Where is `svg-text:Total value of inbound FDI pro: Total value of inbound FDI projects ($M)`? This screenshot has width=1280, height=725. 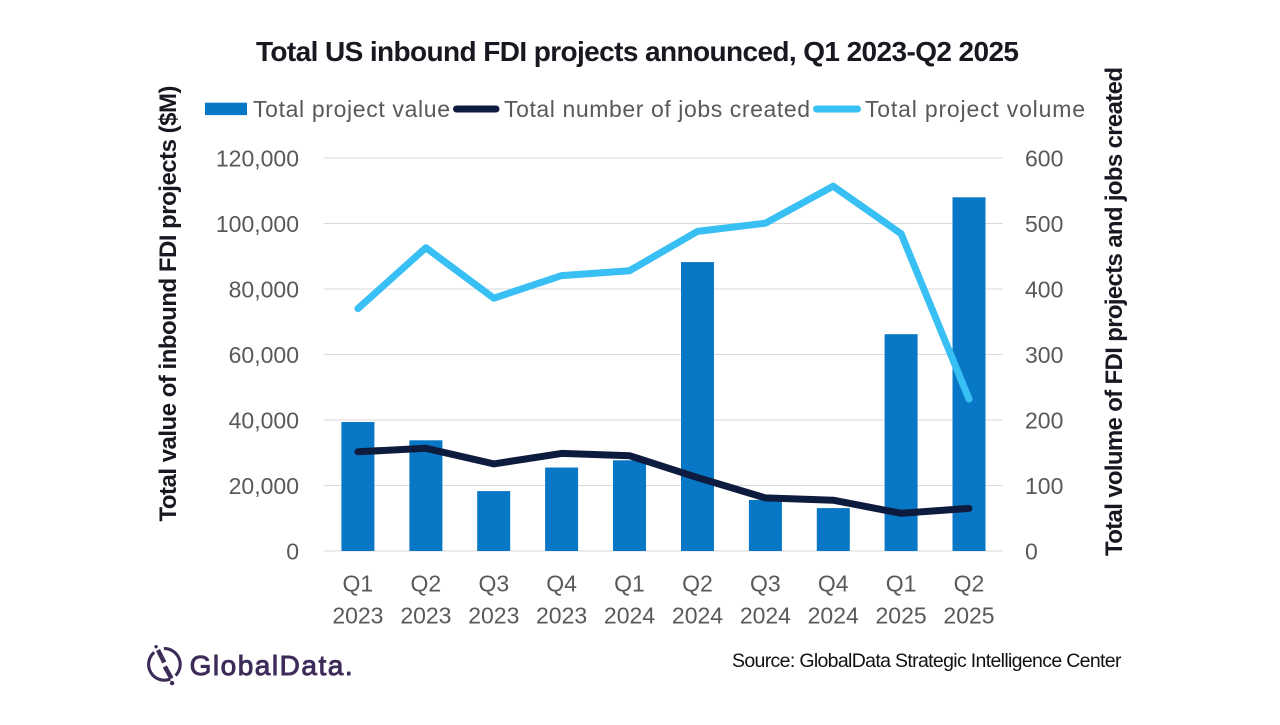
svg-text:Total value of inbound FDI pro: Total value of inbound FDI projects ($M) is located at coordinates (168, 304).